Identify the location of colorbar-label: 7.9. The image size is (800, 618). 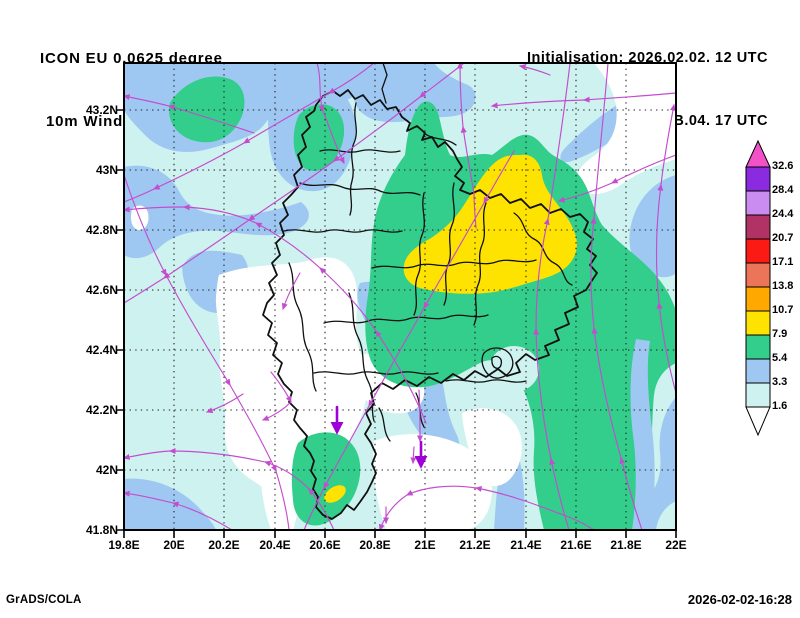
(780, 334).